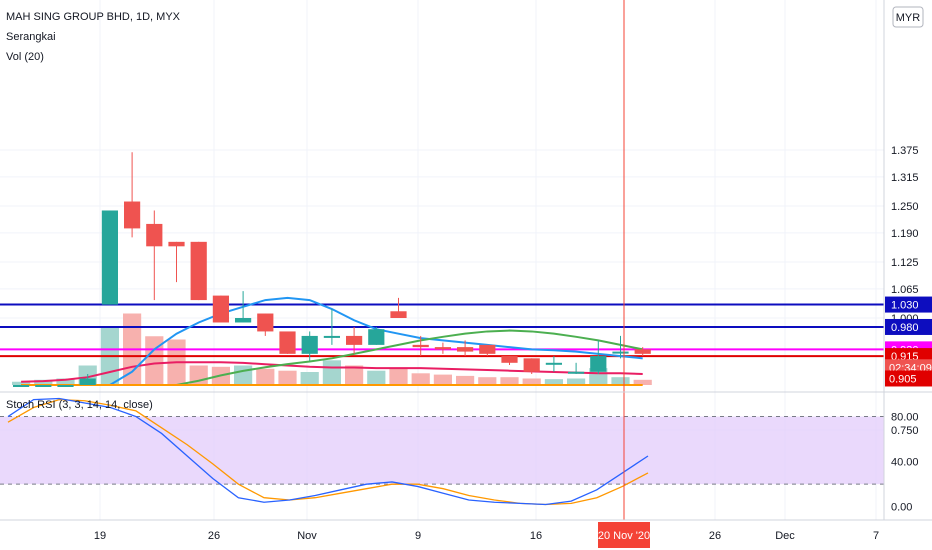 The height and width of the screenshot is (550, 932). I want to click on stoch-lines, so click(328, 451).